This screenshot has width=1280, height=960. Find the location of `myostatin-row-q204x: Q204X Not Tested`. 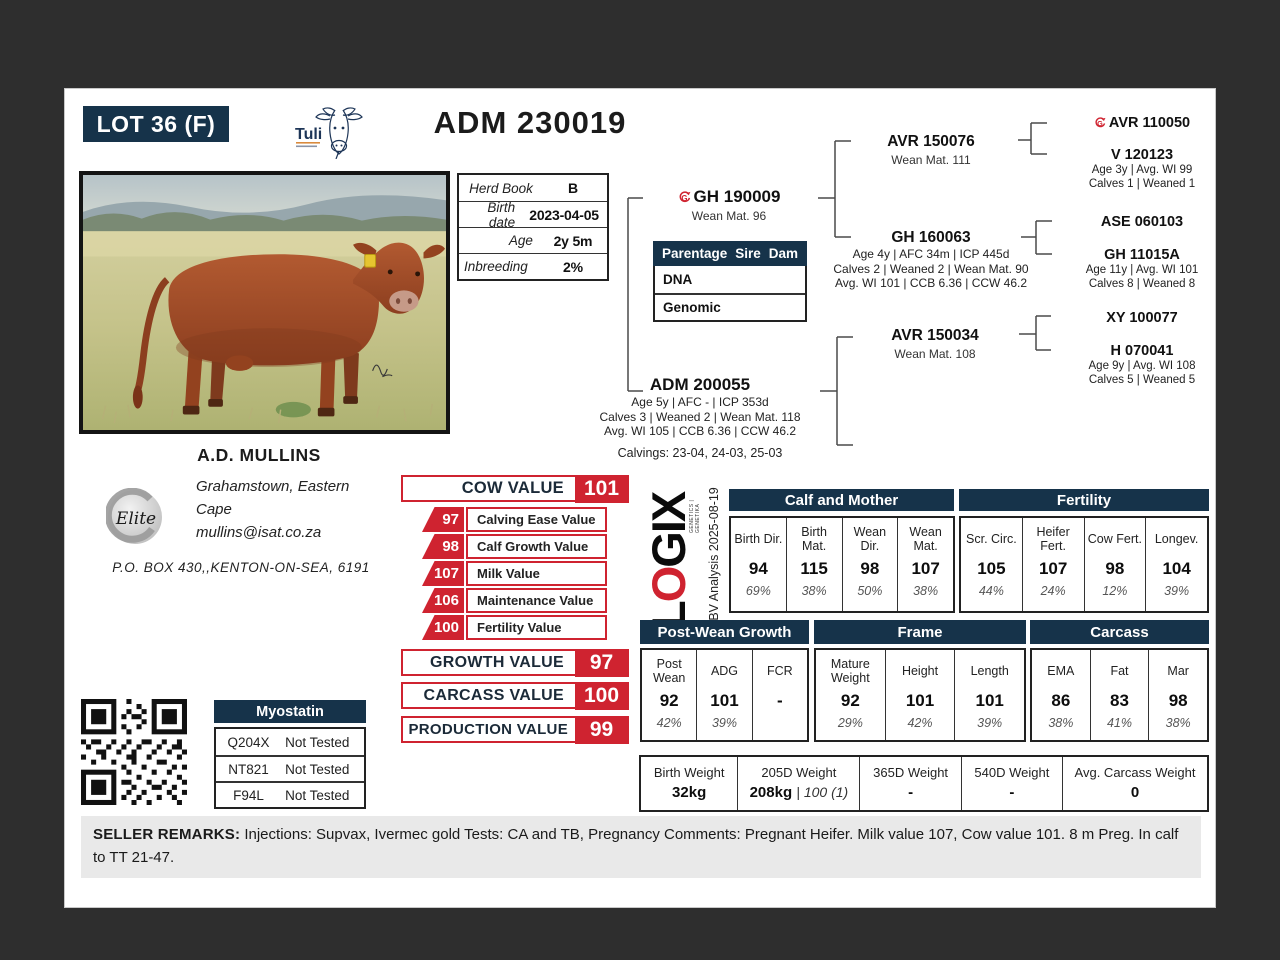

myostatin-row-q204x: Q204X Not Tested is located at coordinates (290, 742).